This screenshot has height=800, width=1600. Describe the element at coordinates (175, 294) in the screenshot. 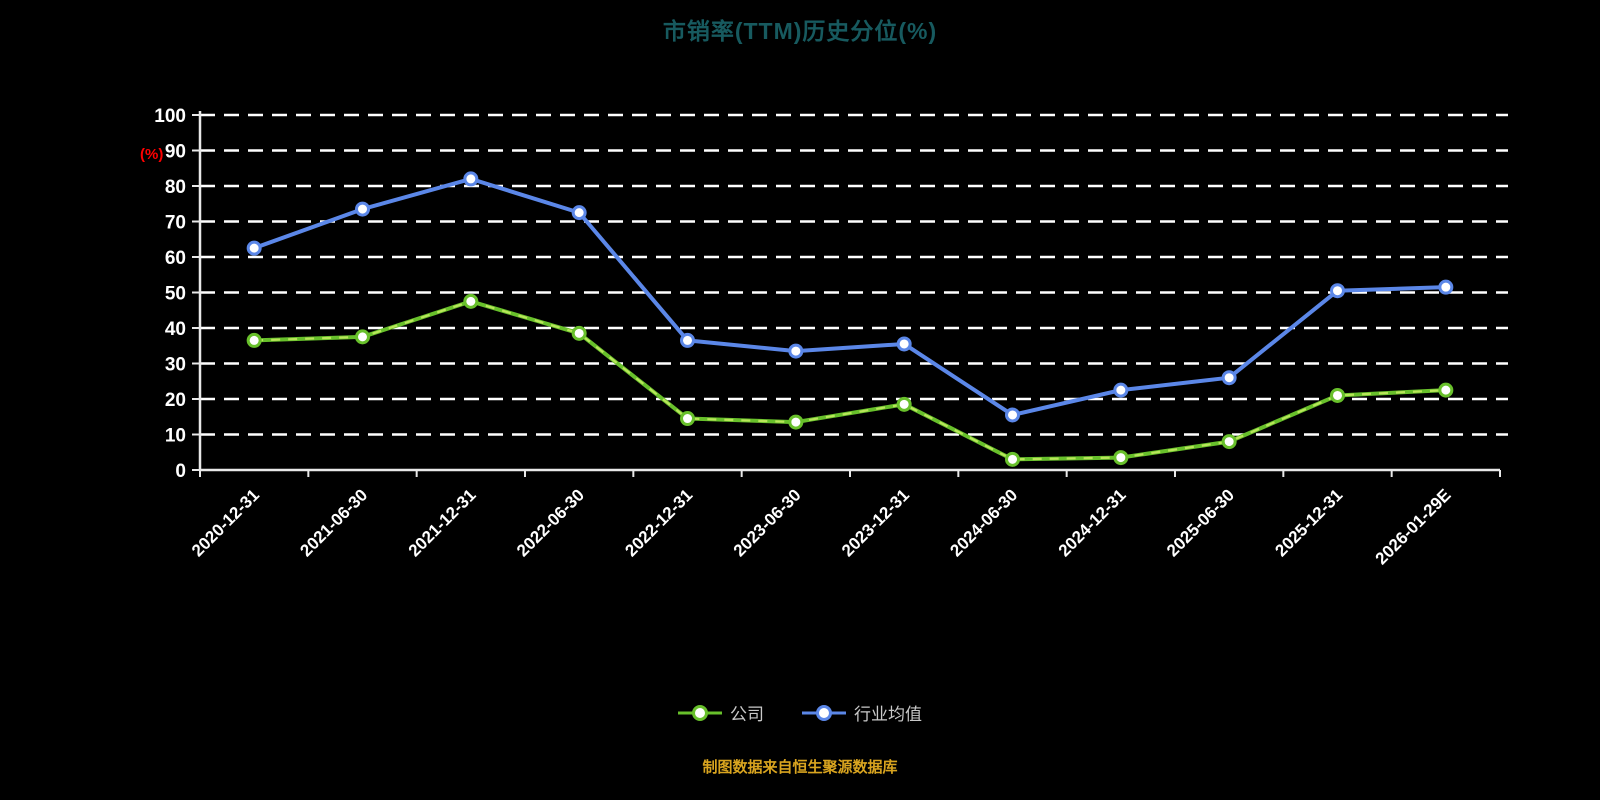

I see `y-tick-label: 50` at that location.